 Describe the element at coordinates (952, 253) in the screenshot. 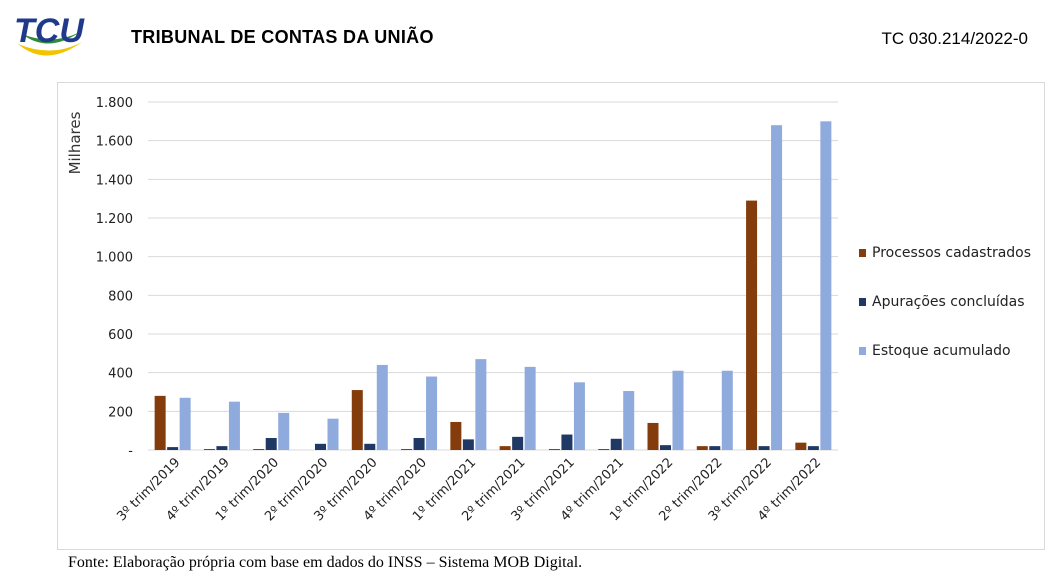

I see `legend-label: Processos cadastrados` at that location.